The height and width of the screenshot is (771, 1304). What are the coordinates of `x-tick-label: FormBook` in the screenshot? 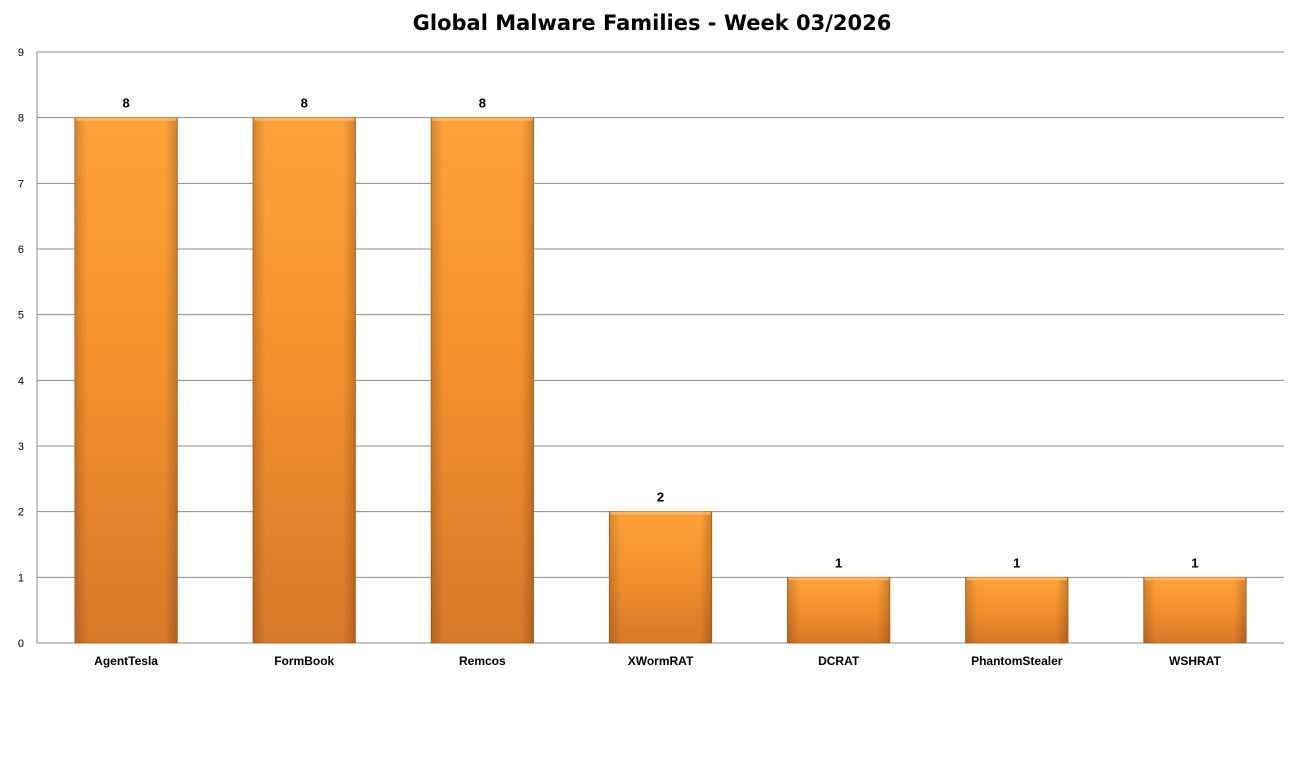 It's located at (304, 661).